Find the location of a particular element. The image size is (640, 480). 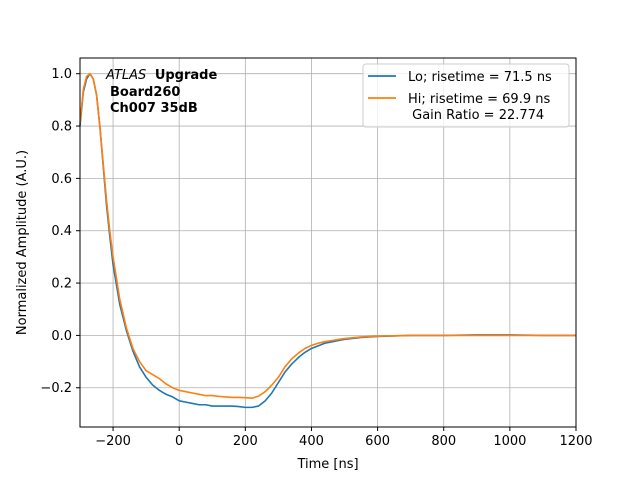

x-tick-label-2: 200 is located at coordinates (245, 441).